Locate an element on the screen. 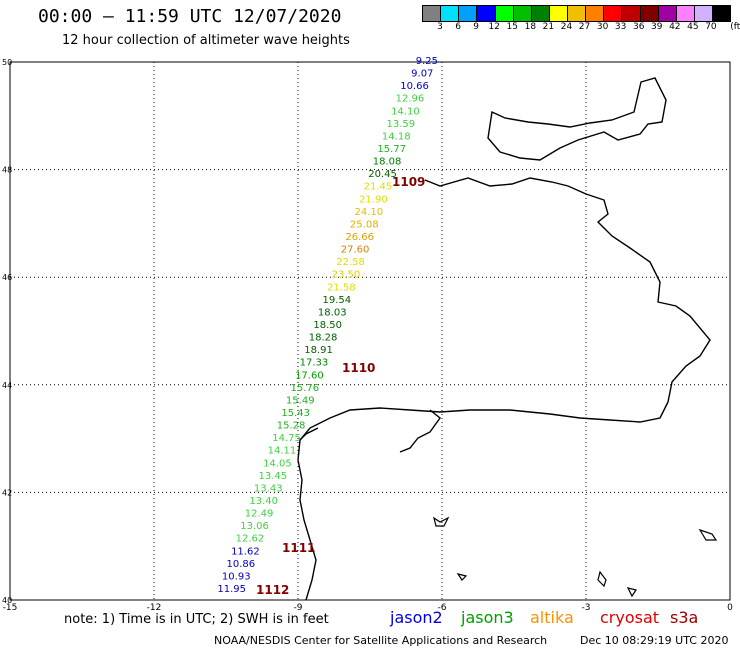  legend-tick-label: 3 is located at coordinates (440, 27).